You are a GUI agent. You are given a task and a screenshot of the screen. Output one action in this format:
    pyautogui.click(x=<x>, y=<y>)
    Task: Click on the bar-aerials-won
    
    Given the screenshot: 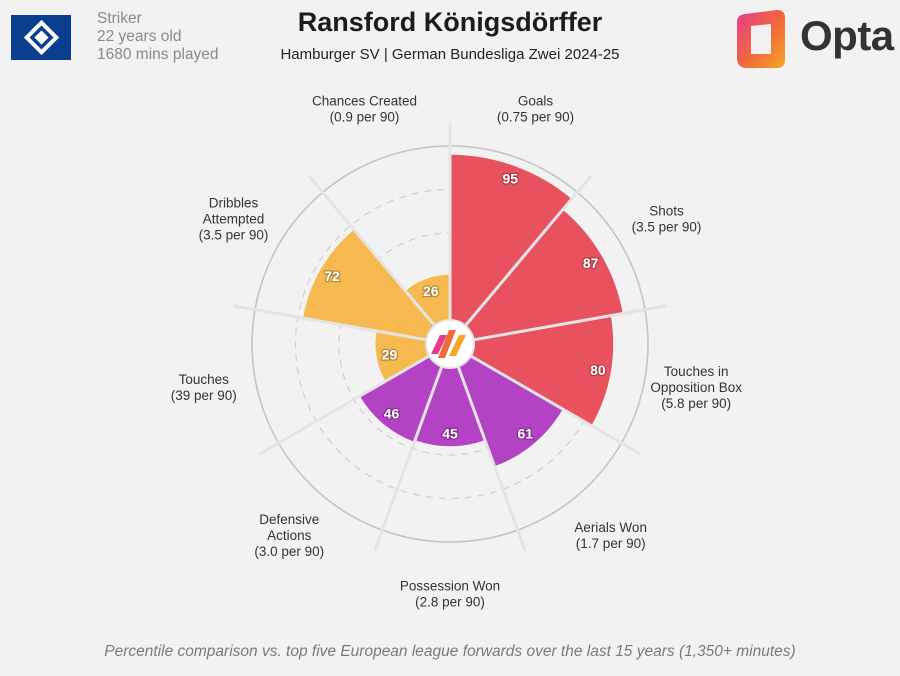 What is the action you would take?
    pyautogui.click(x=510, y=411)
    